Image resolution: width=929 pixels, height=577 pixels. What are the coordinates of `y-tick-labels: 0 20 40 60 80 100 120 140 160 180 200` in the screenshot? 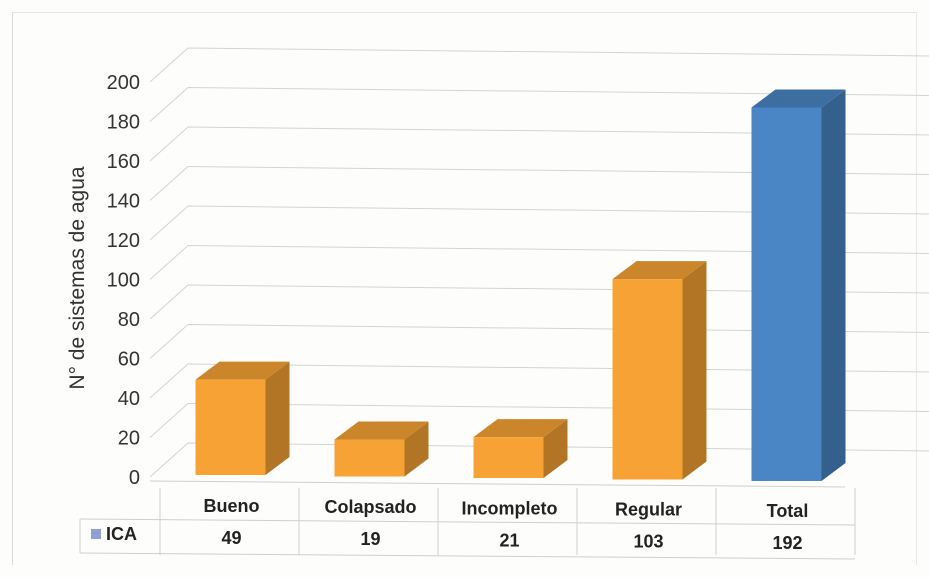 It's located at (123, 280).